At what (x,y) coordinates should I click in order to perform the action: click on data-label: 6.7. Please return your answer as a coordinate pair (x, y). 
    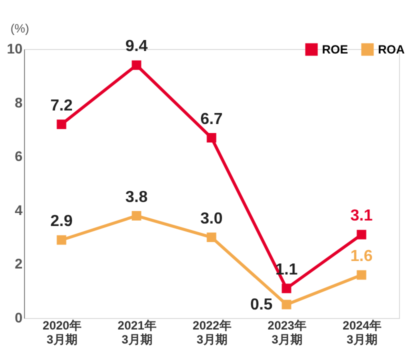
    Looking at the image, I should click on (211, 119).